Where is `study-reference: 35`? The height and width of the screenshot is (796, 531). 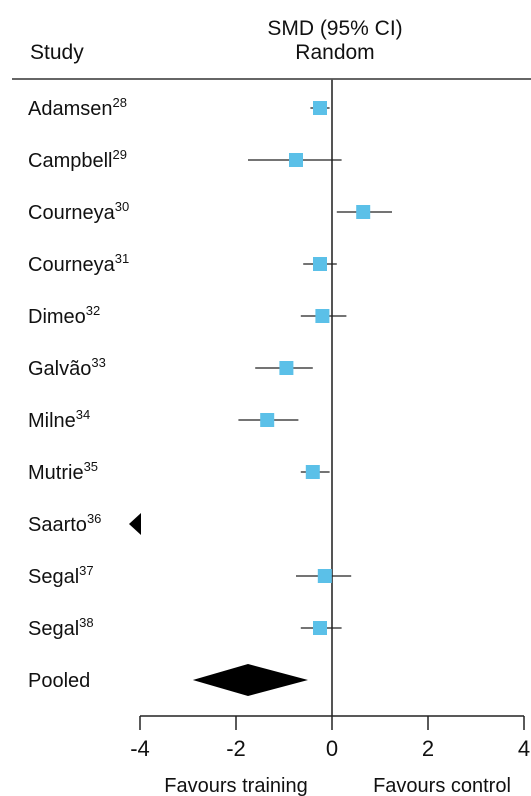
study-reference: 35 is located at coordinates (91, 466).